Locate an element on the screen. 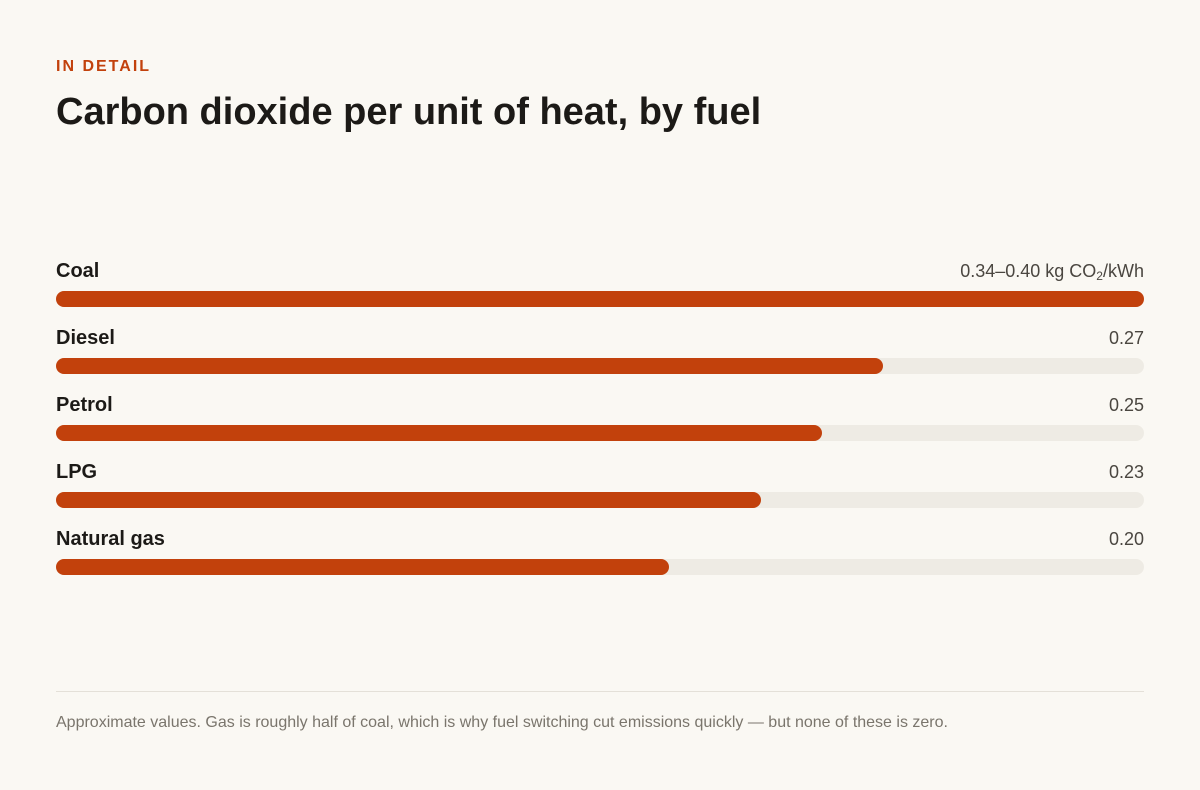 This screenshot has width=1200, height=790. bar-value-label: 0.25 is located at coordinates (1126, 405).